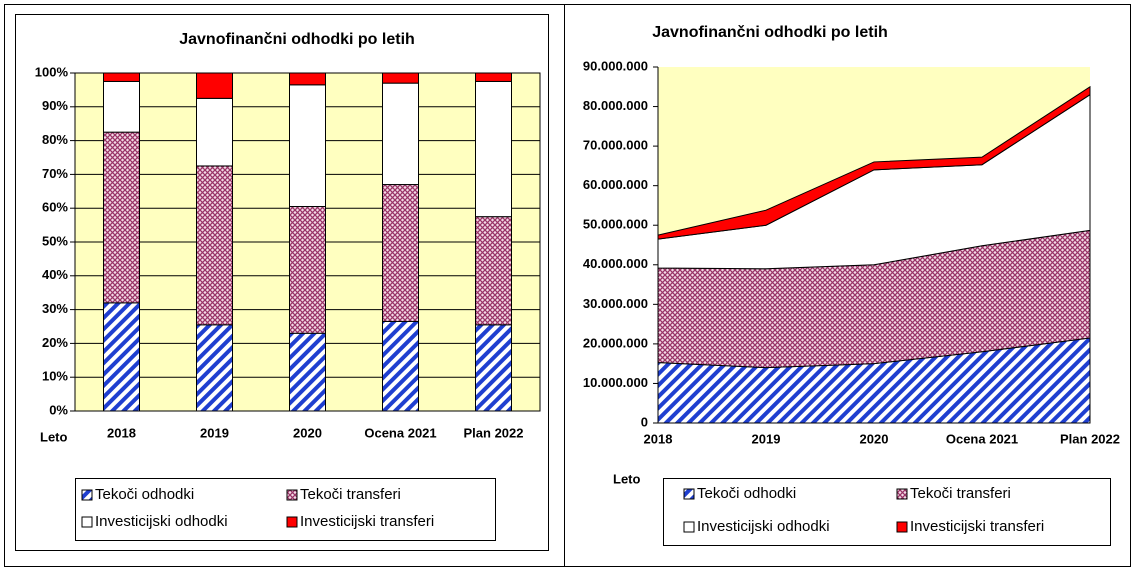  What do you see at coordinates (55, 173) in the screenshot?
I see `y-tick-label: 70%` at bounding box center [55, 173].